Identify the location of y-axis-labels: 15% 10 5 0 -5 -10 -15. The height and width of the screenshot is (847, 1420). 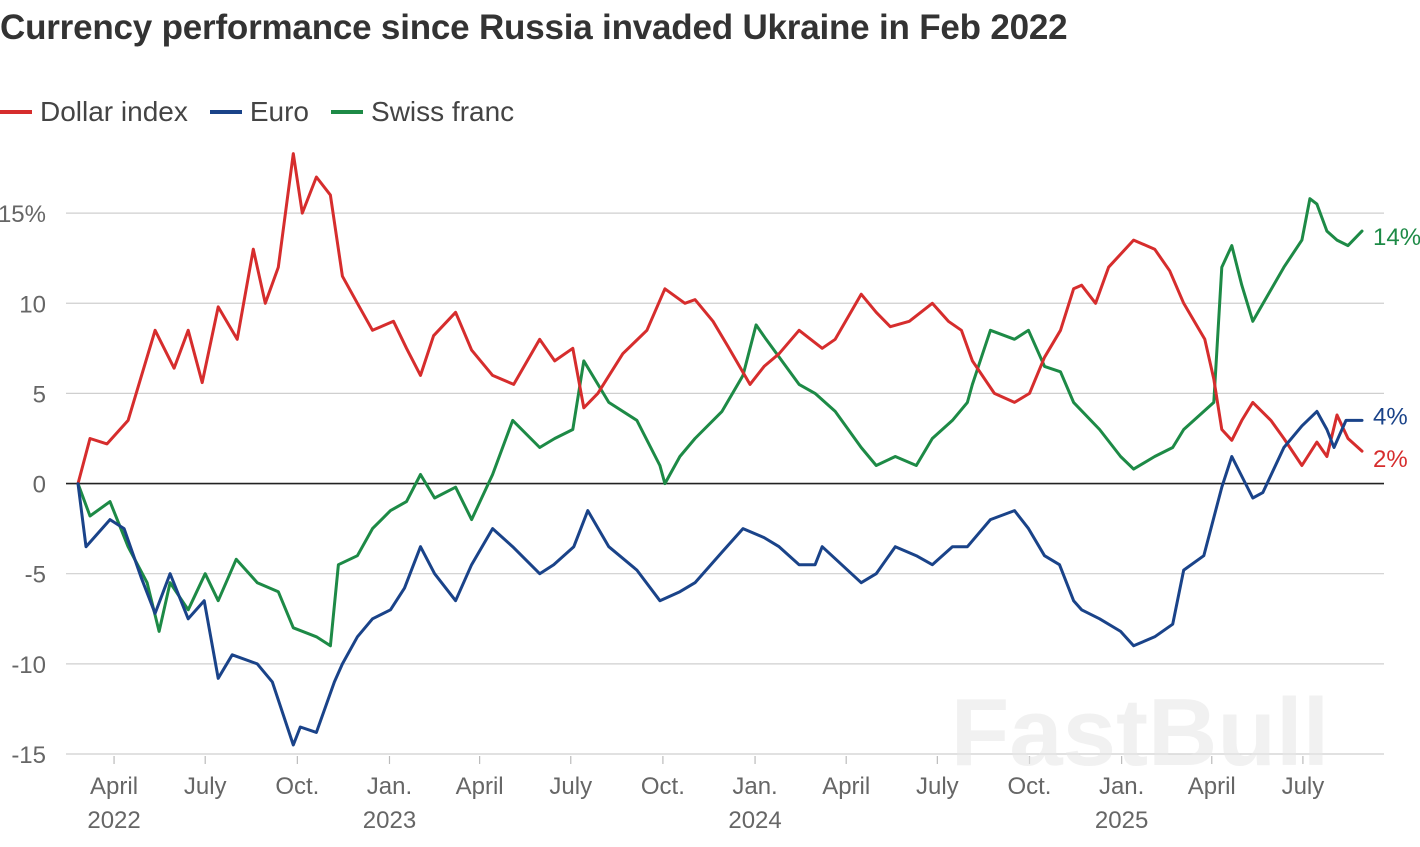
(23, 485).